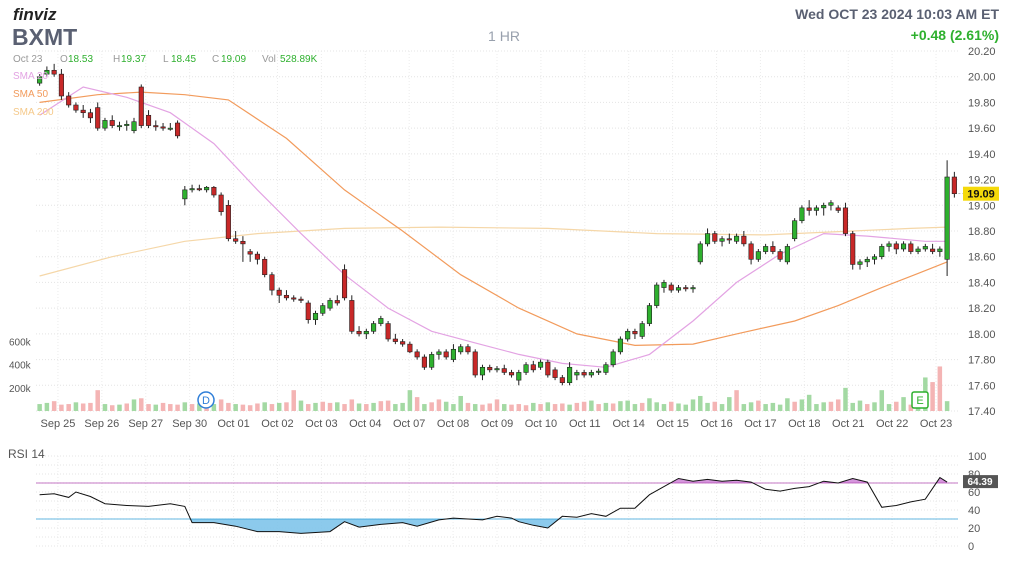  What do you see at coordinates (982, 309) in the screenshot?
I see `price-tick-label: 18.20` at bounding box center [982, 309].